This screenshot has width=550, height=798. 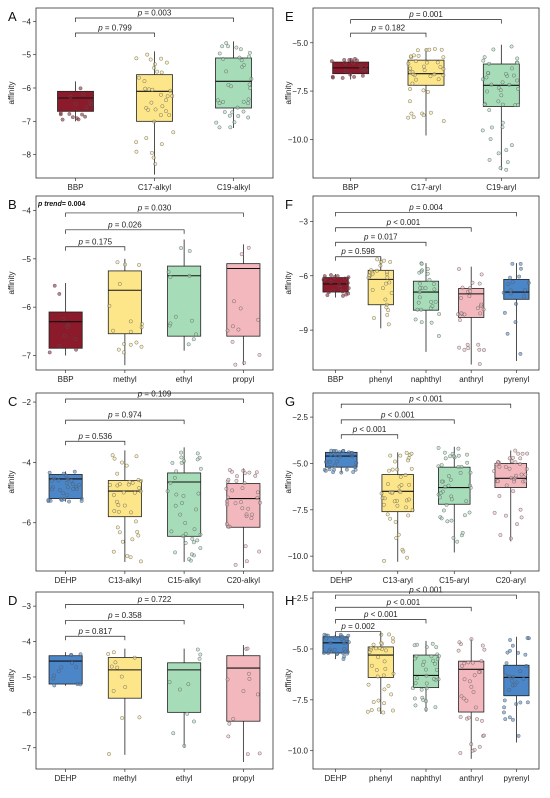 I want to click on x-tick-label: propyl, so click(x=243, y=379).